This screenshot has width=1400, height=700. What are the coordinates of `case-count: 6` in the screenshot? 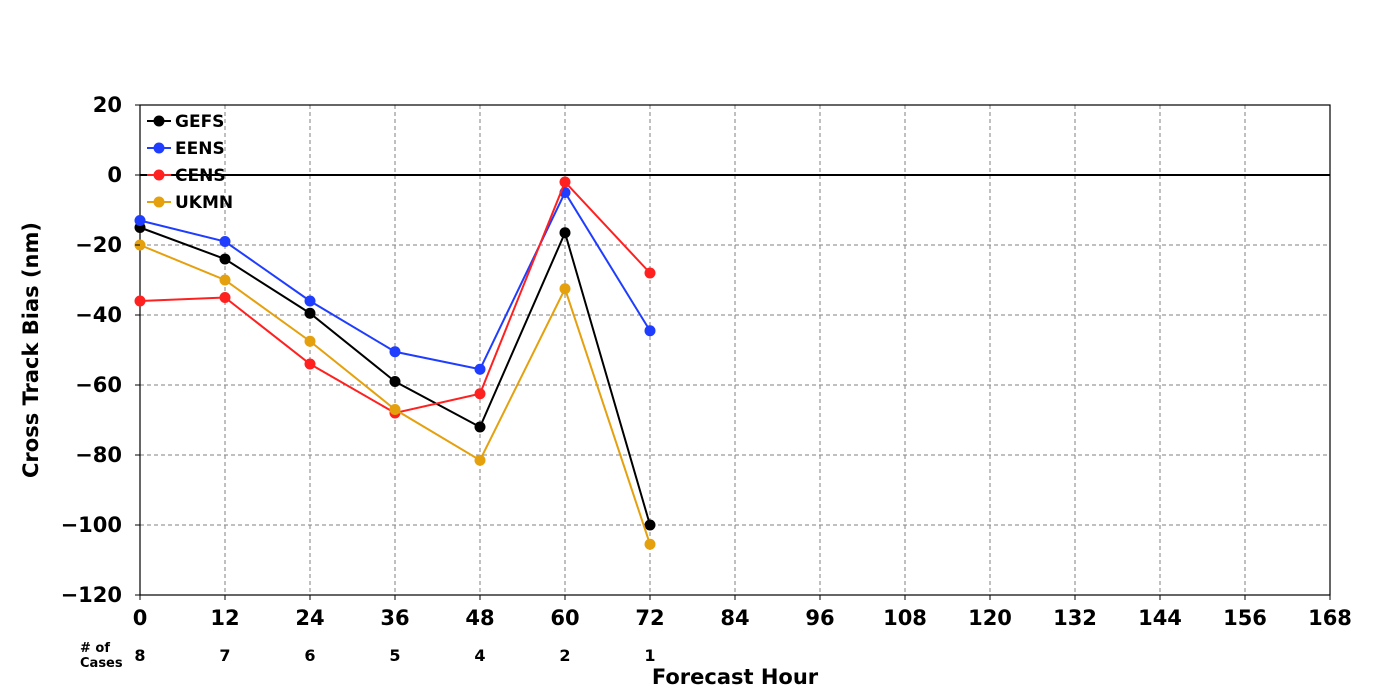 It's located at (309, 655).